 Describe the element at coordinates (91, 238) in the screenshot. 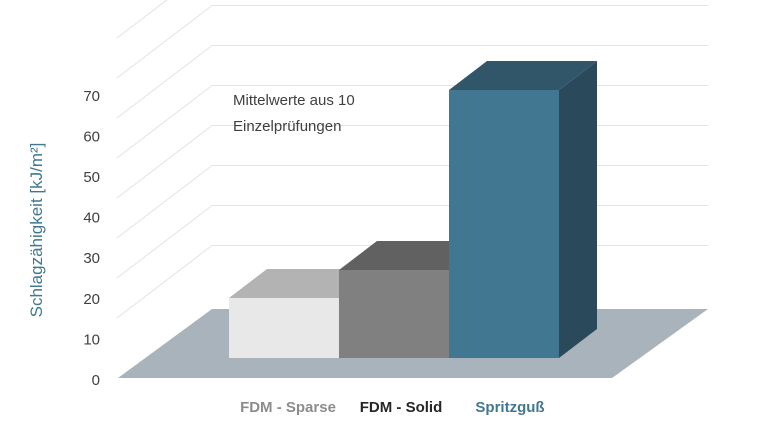

I see `y-axis-ticks: 0 10 20 30 40 50 60 70` at that location.